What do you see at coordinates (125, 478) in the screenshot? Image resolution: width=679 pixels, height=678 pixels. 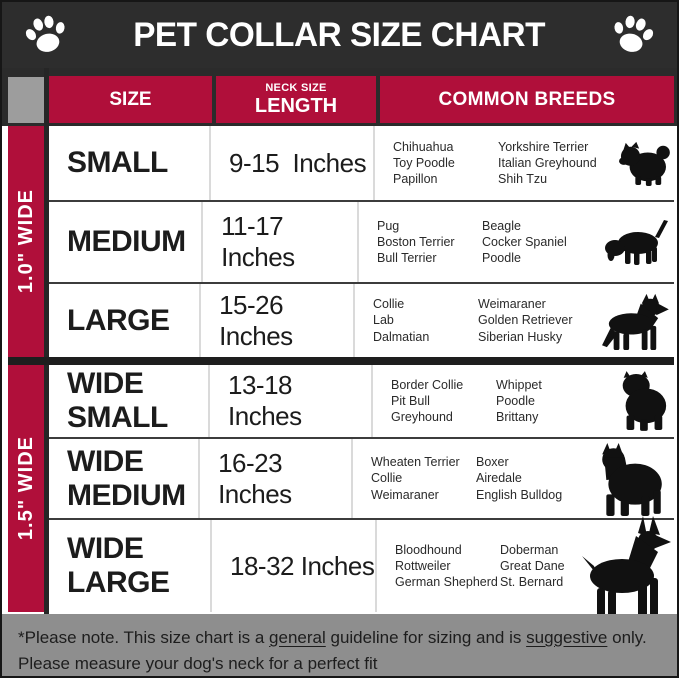 I see `size-cell: WIDE MEDIUM` at bounding box center [125, 478].